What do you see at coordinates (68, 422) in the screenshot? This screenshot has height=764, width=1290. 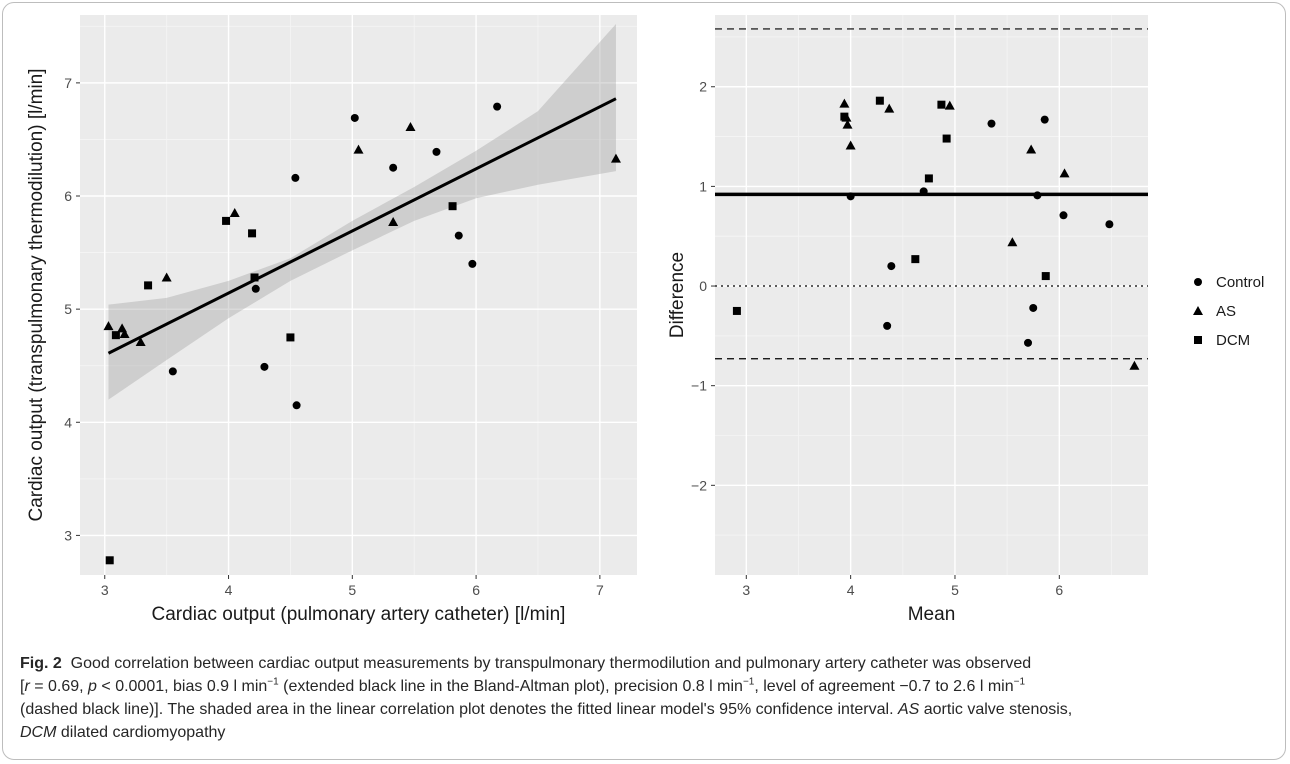 I see `y-tick-label: 4` at bounding box center [68, 422].